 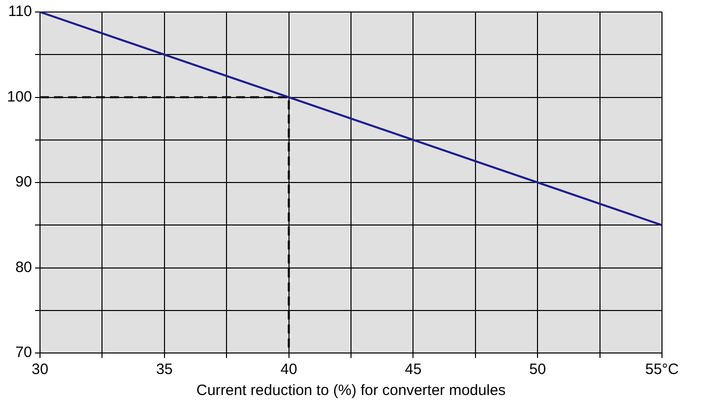 I want to click on x-tick-label: 30, so click(x=40, y=369).